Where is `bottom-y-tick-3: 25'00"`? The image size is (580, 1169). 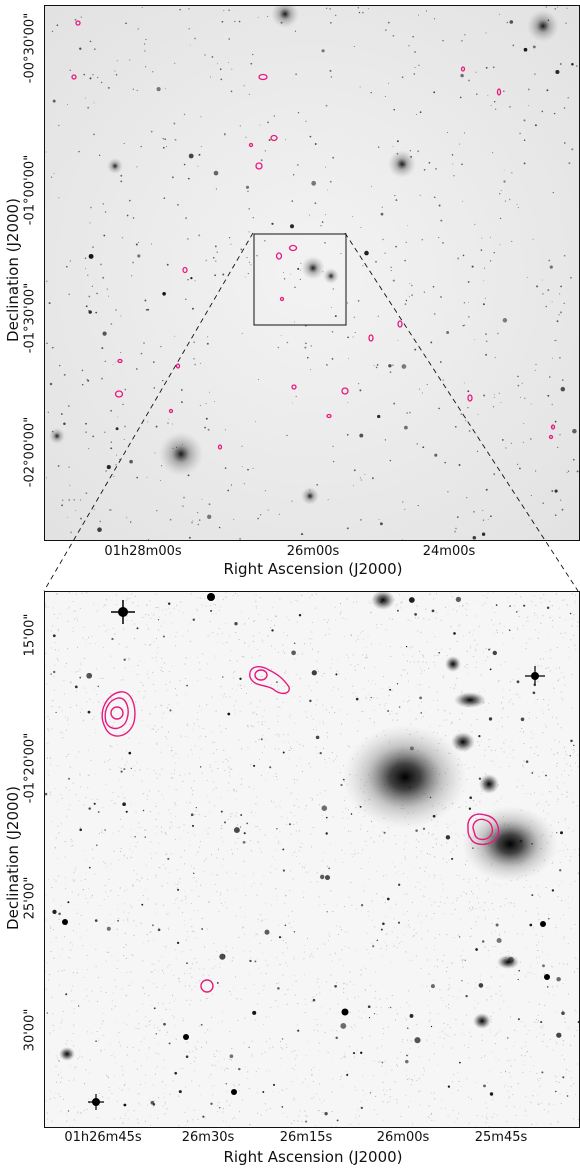 bottom-y-tick-3: 25'00" is located at coordinates (30, 898).